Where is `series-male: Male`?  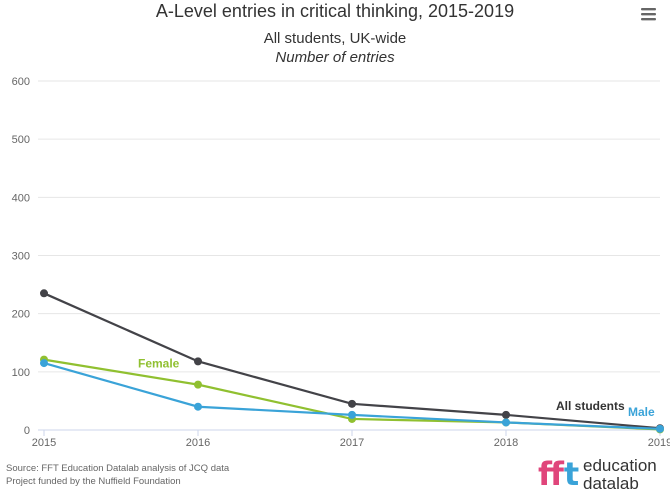
series-male: Male is located at coordinates (352, 396).